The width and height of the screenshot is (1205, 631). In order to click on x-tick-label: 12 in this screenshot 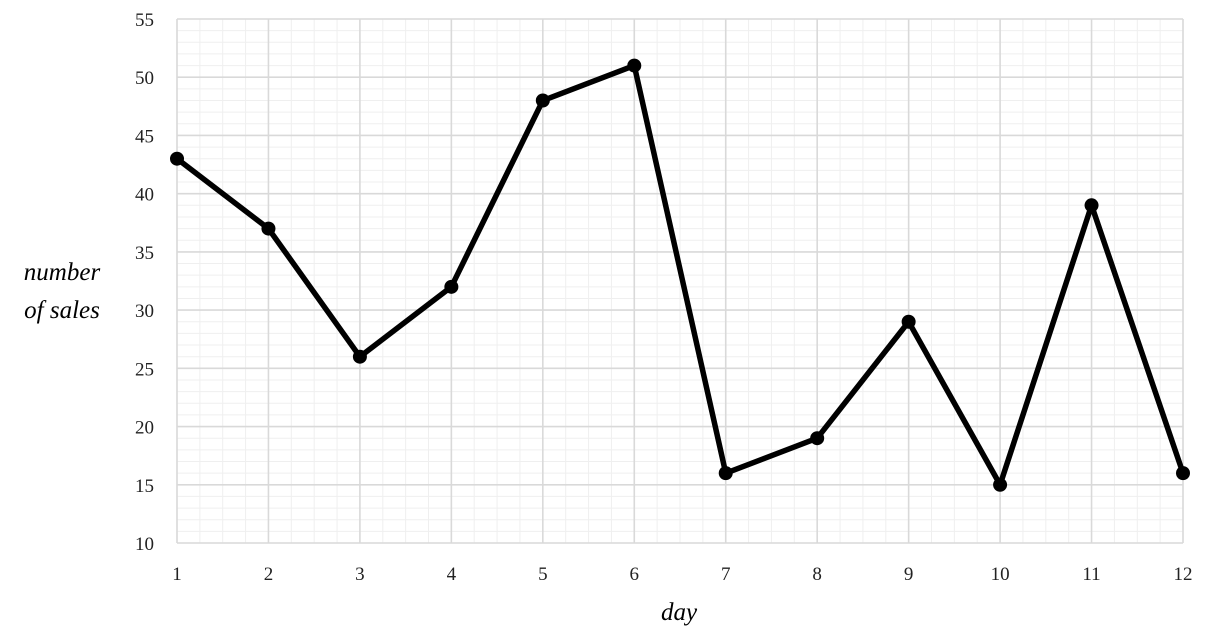, I will do `click(1183, 574)`.